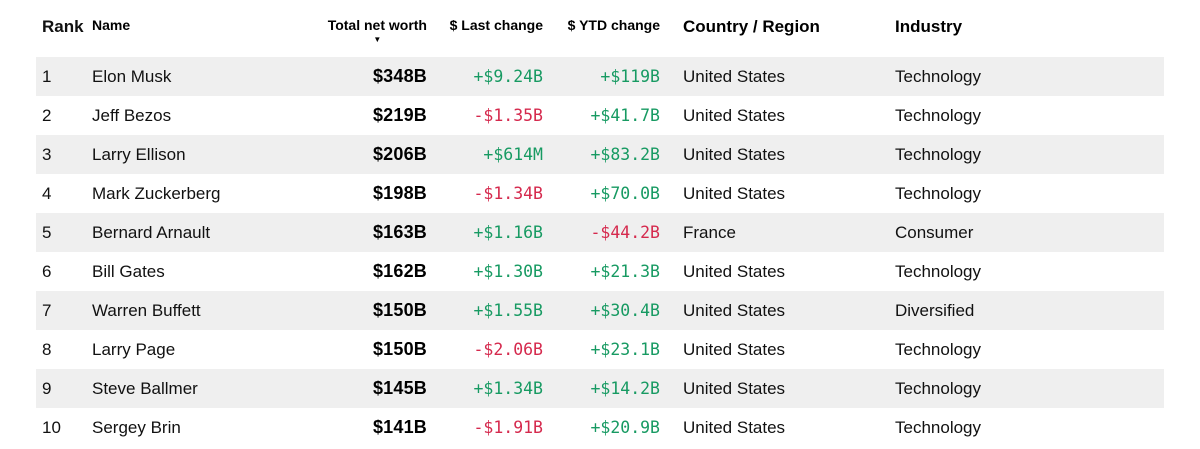 Image resolution: width=1200 pixels, height=449 pixels. What do you see at coordinates (508, 310) in the screenshot?
I see `last-change-cell: +$1.55B` at bounding box center [508, 310].